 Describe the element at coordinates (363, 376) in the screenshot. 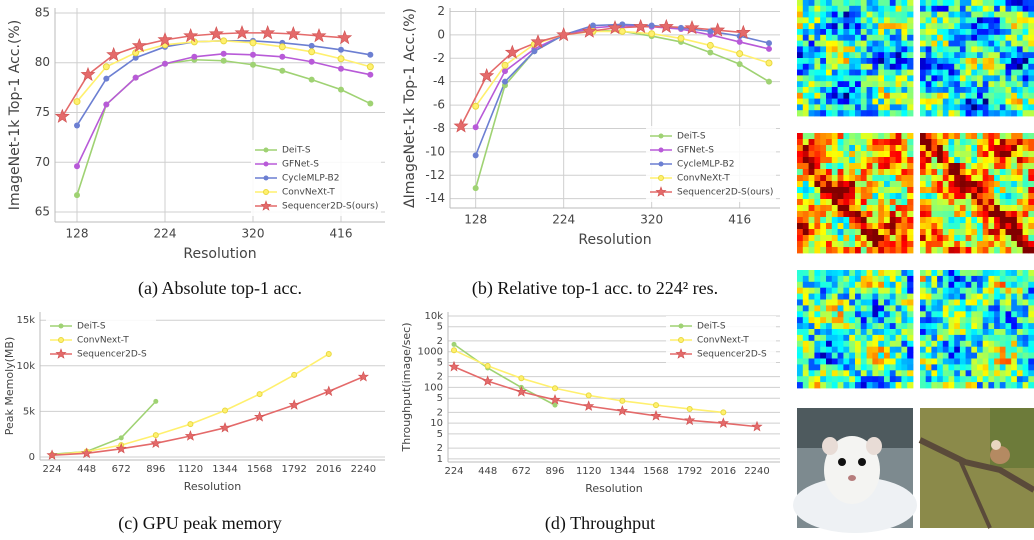

I see `star-marker` at that location.